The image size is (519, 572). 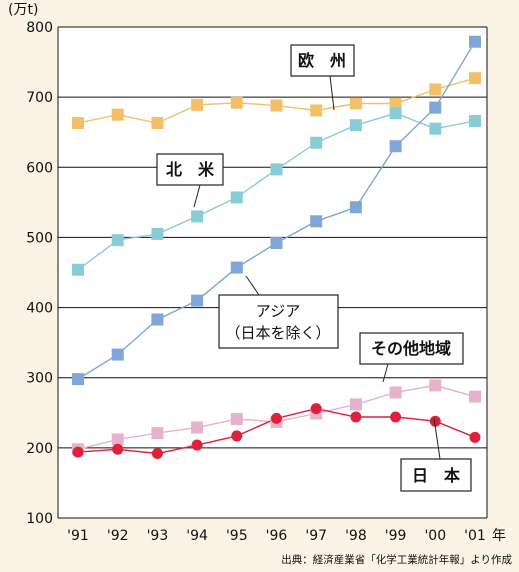 I want to click on x-tick-label: '97, so click(x=316, y=536).